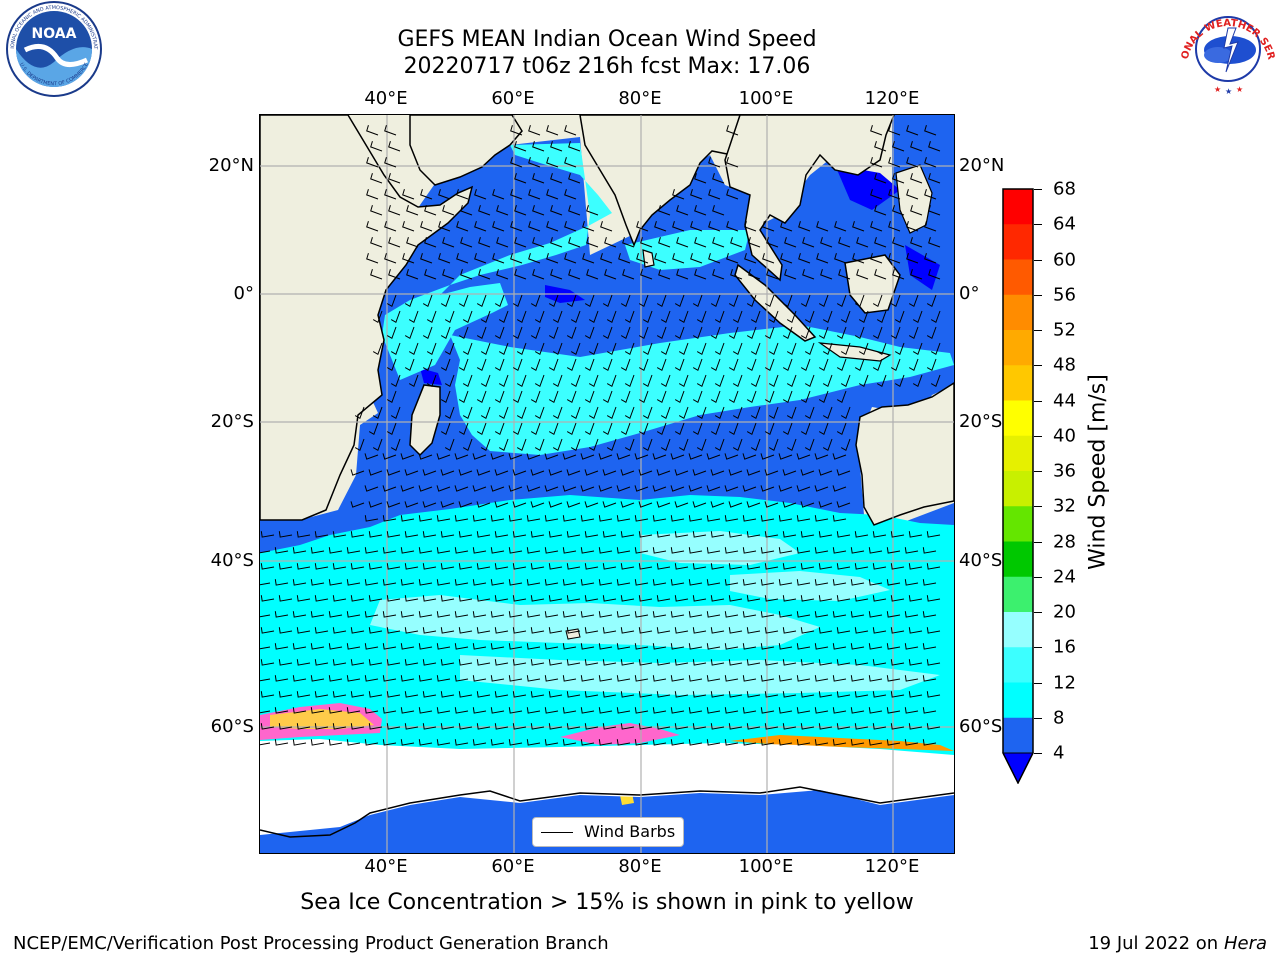  What do you see at coordinates (607, 66) in the screenshot?
I see `map-title-line2: 20220717 t06z 216h fcst Max: 17.06` at bounding box center [607, 66].